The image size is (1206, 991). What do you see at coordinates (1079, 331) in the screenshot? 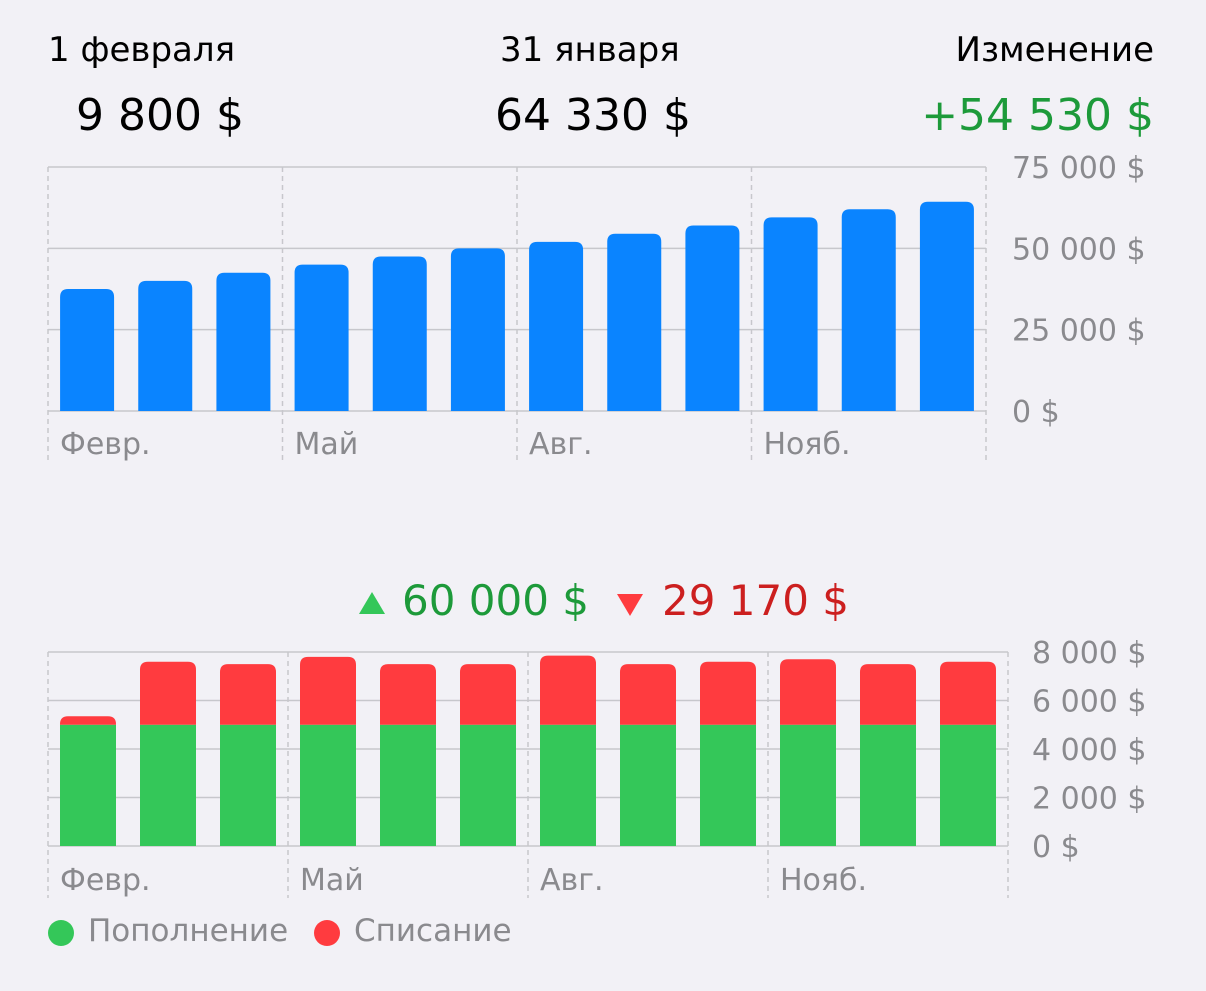
I see `y-tick-label: 25 000 $` at bounding box center [1079, 331].